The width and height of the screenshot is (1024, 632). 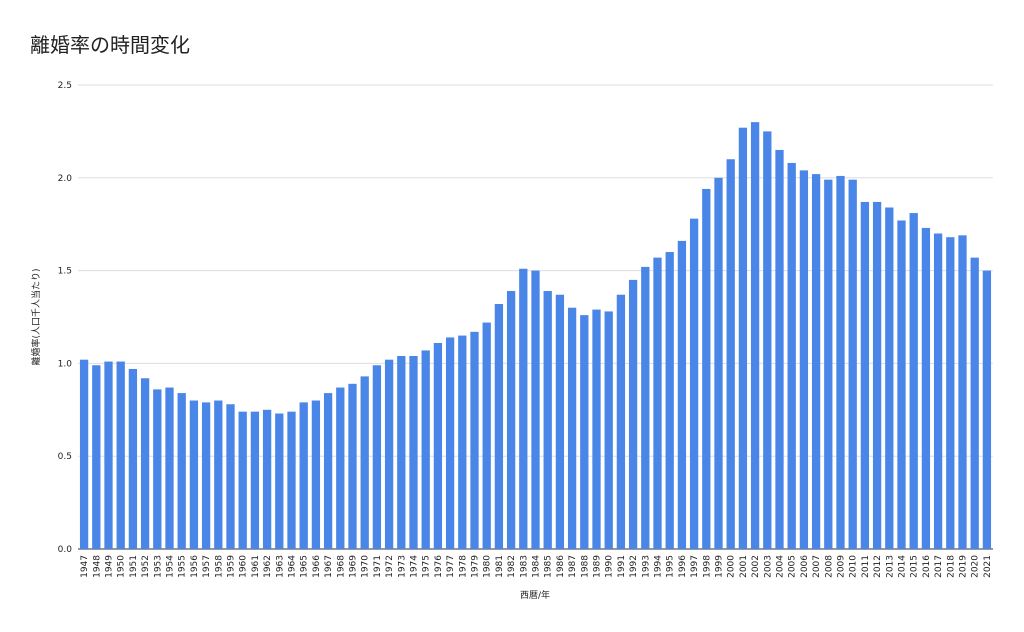 I want to click on x-tick-label: 2008, so click(x=829, y=566).